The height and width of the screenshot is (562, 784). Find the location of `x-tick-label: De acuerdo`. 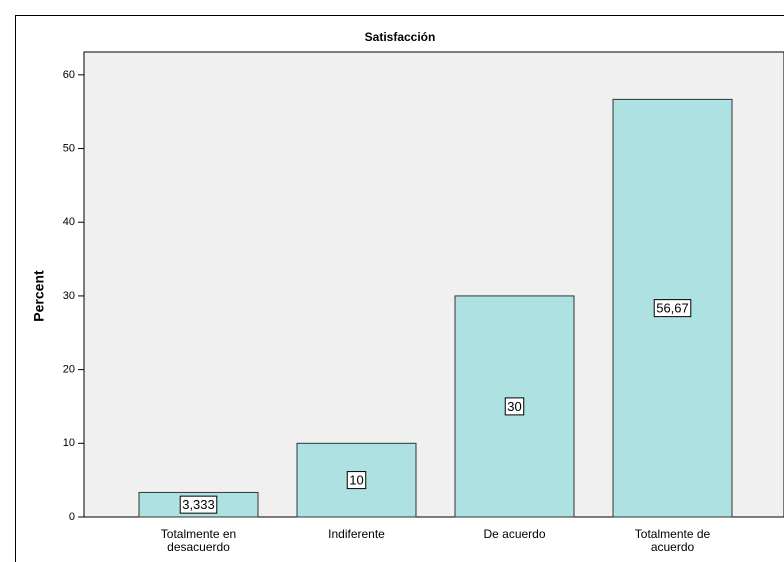

x-tick-label: De acuerdo is located at coordinates (514, 534).